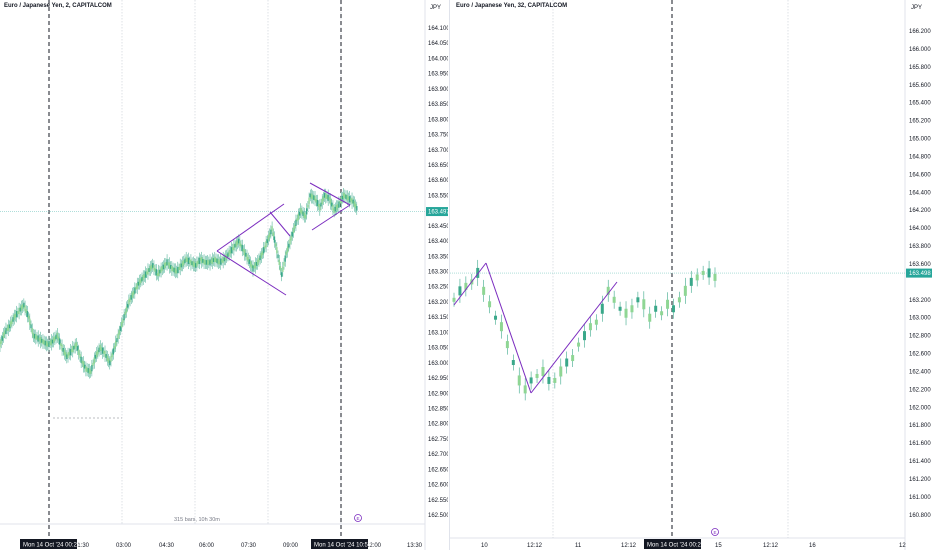 The image size is (932, 550). I want to click on time-tick-label: 07:30, so click(249, 546).